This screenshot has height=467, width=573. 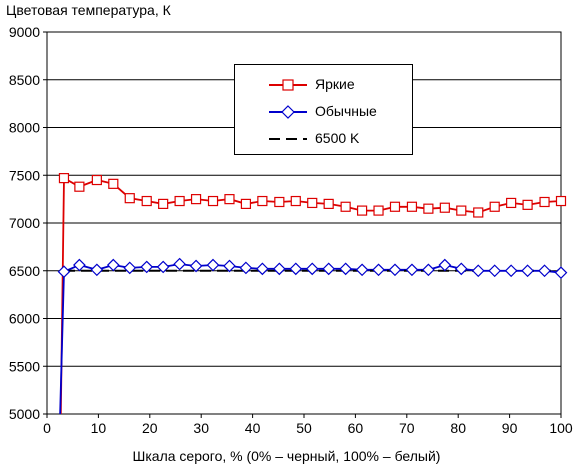 I want to click on y-tick-label: 5000, so click(x=24, y=414).